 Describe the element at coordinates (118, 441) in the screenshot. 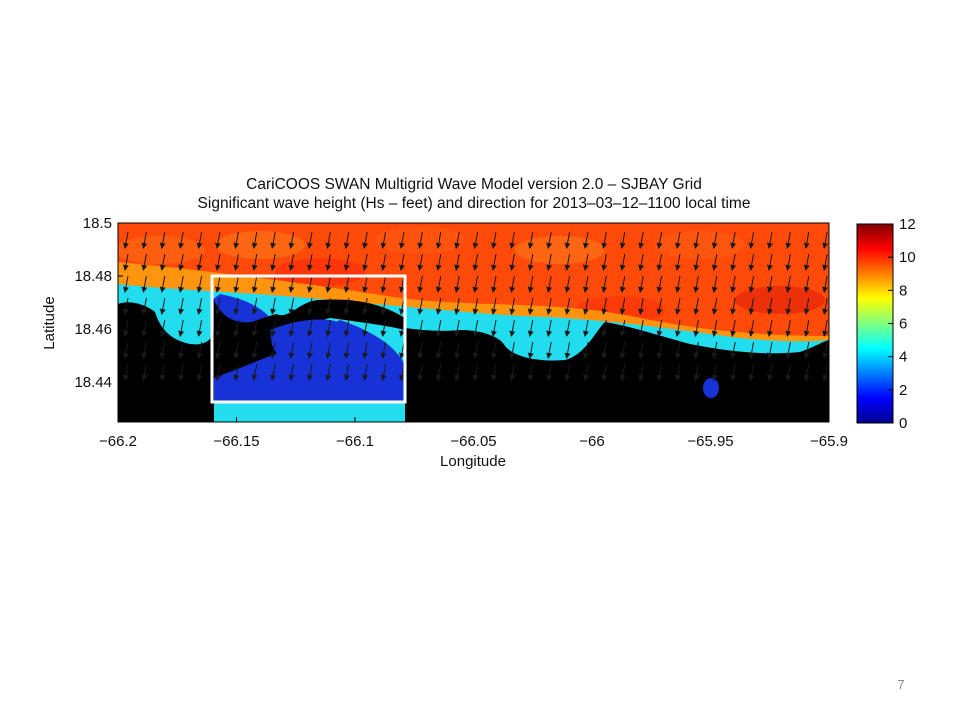

I see `x-tick-label: −66.2` at that location.